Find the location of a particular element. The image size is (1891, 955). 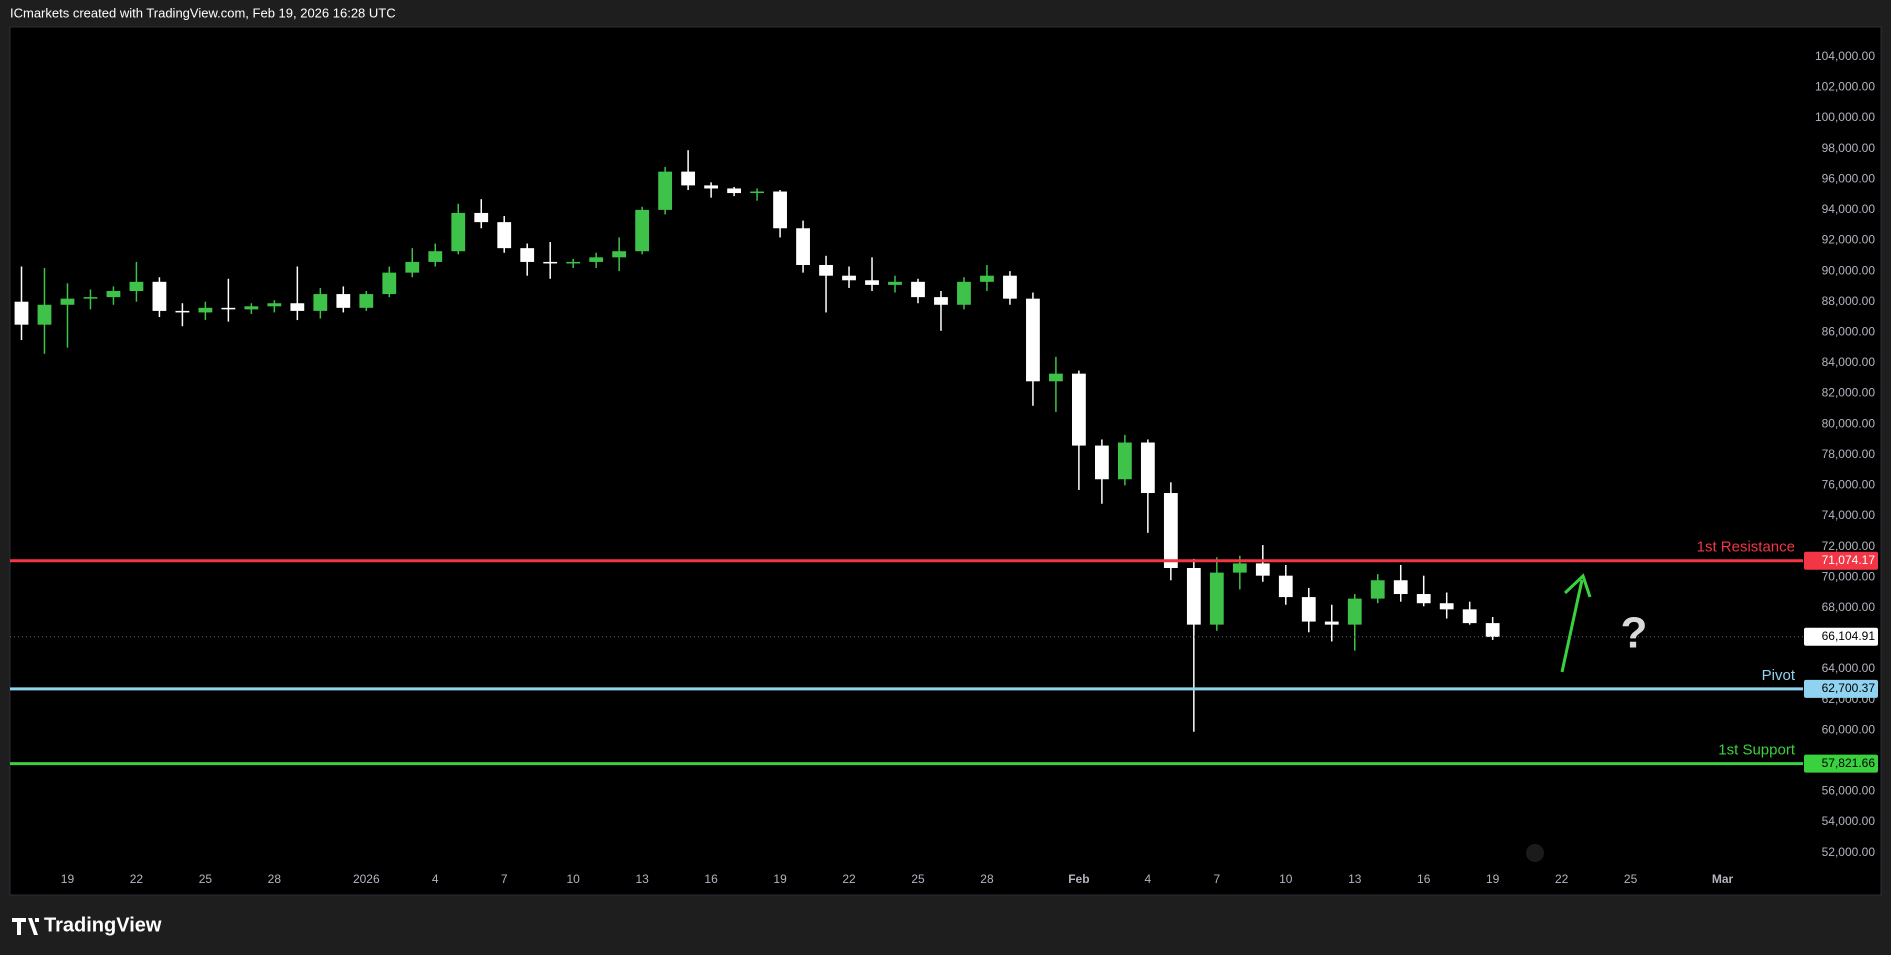

annotation: ? is located at coordinates (1634, 633).